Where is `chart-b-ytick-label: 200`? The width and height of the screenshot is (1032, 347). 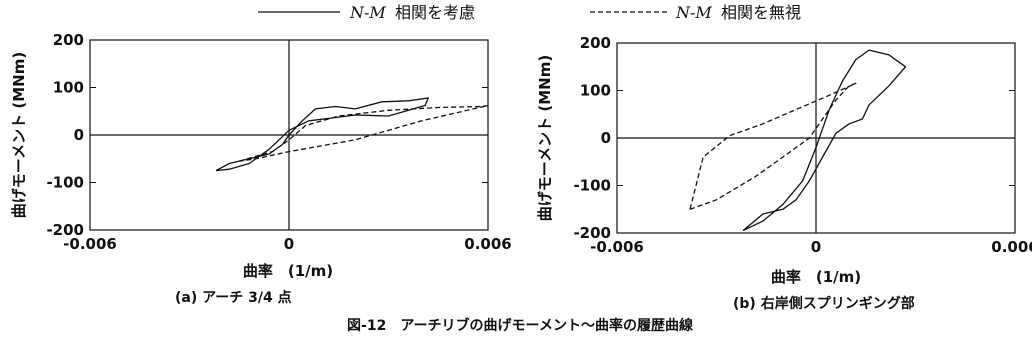 chart-b-ytick-label: 200 is located at coordinates (595, 43).